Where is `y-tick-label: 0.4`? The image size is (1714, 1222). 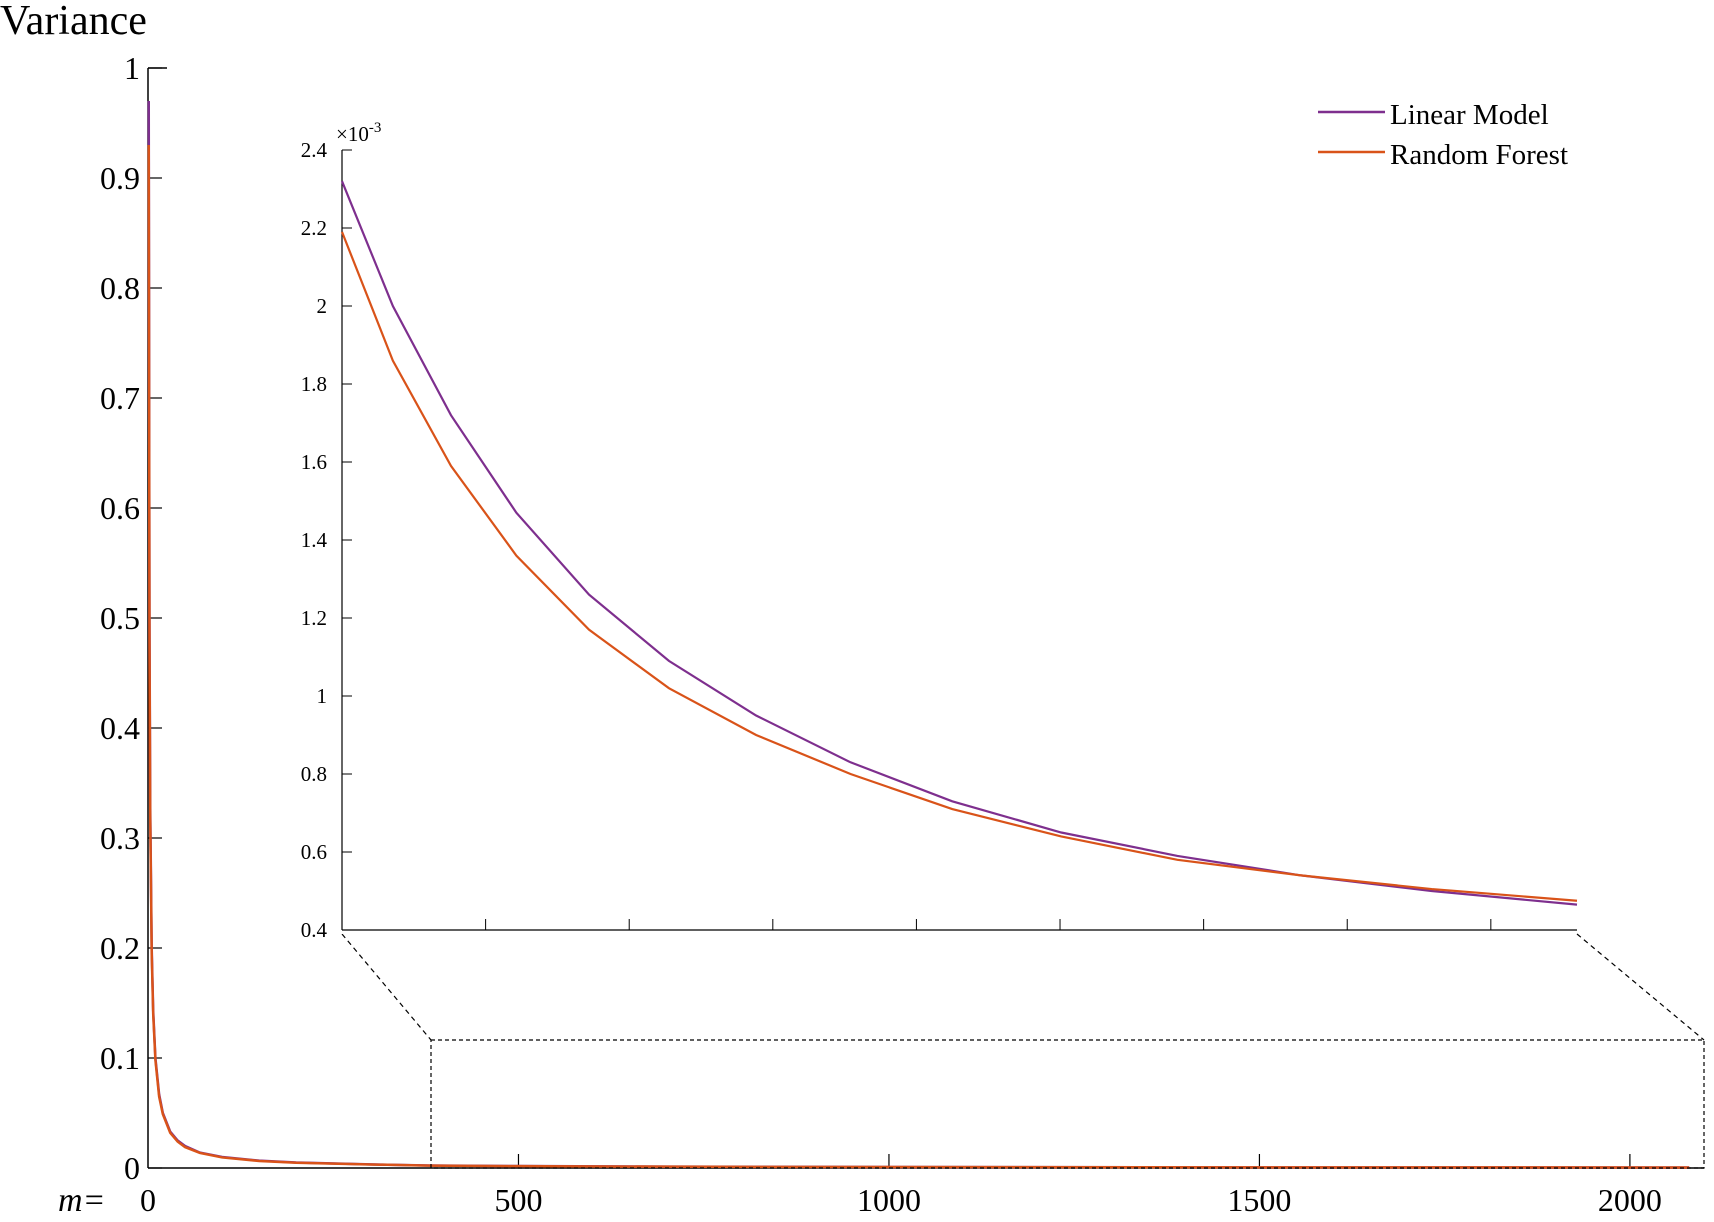
y-tick-label: 0.4 is located at coordinates (120, 728).